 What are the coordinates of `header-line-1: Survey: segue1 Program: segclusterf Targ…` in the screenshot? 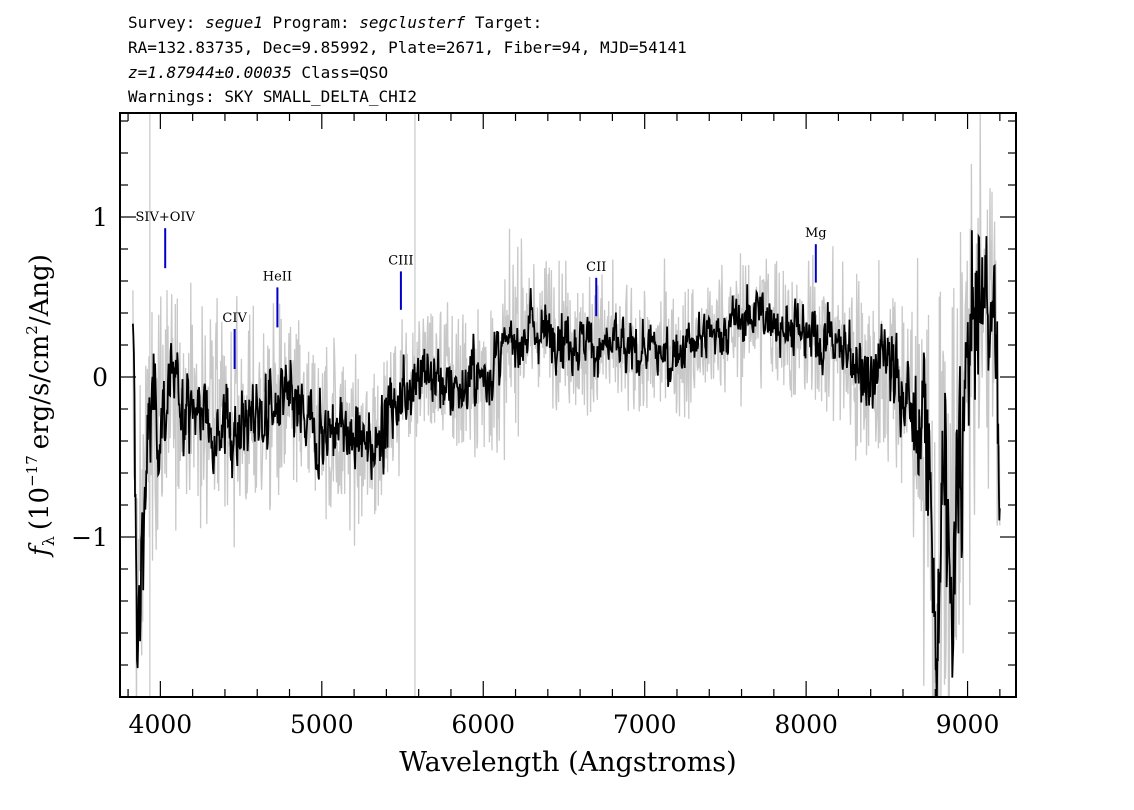 It's located at (335, 23).